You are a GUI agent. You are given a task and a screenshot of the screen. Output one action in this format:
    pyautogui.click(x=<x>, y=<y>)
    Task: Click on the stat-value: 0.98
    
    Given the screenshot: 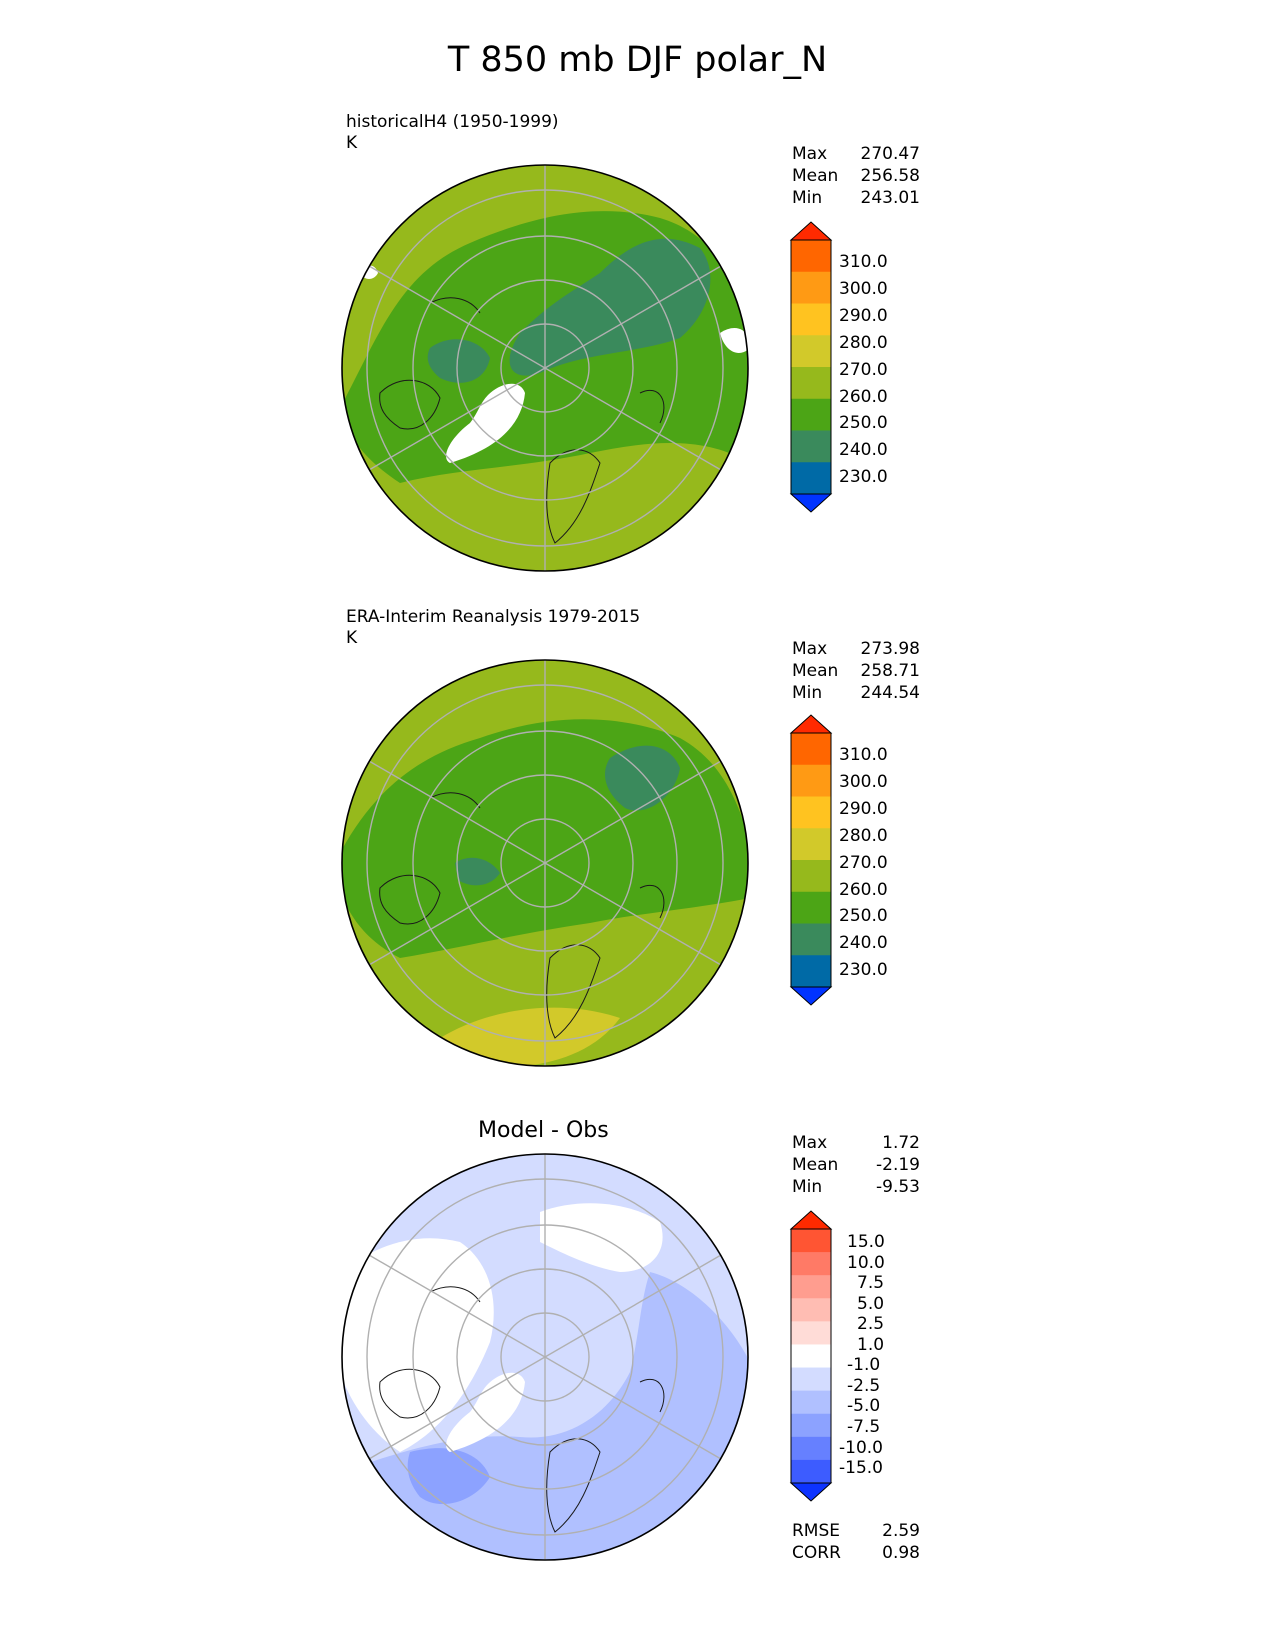 What is the action you would take?
    pyautogui.click(x=901, y=1553)
    